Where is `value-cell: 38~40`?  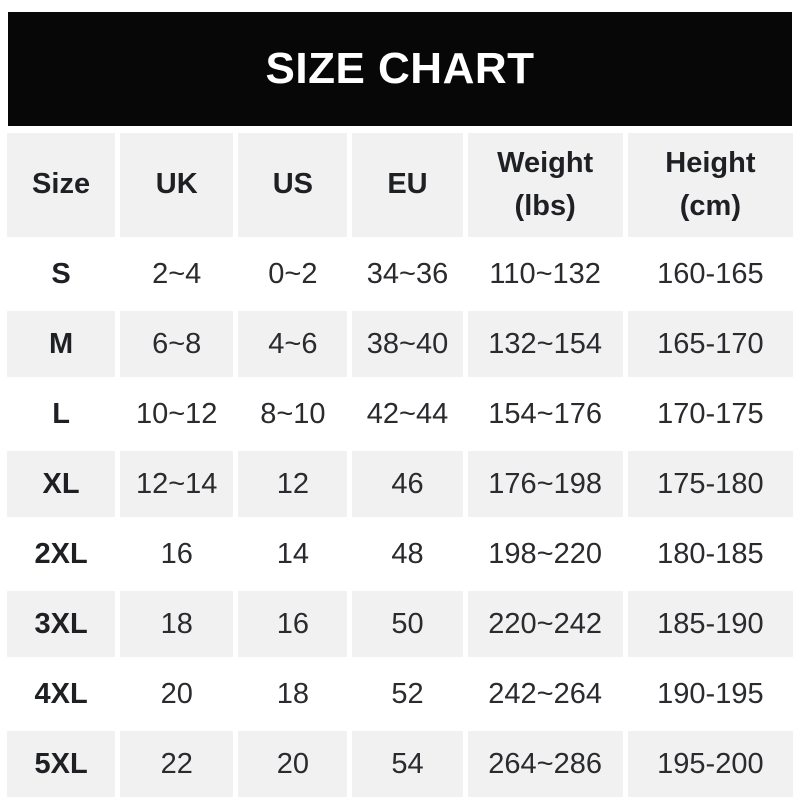 value-cell: 38~40 is located at coordinates (407, 344).